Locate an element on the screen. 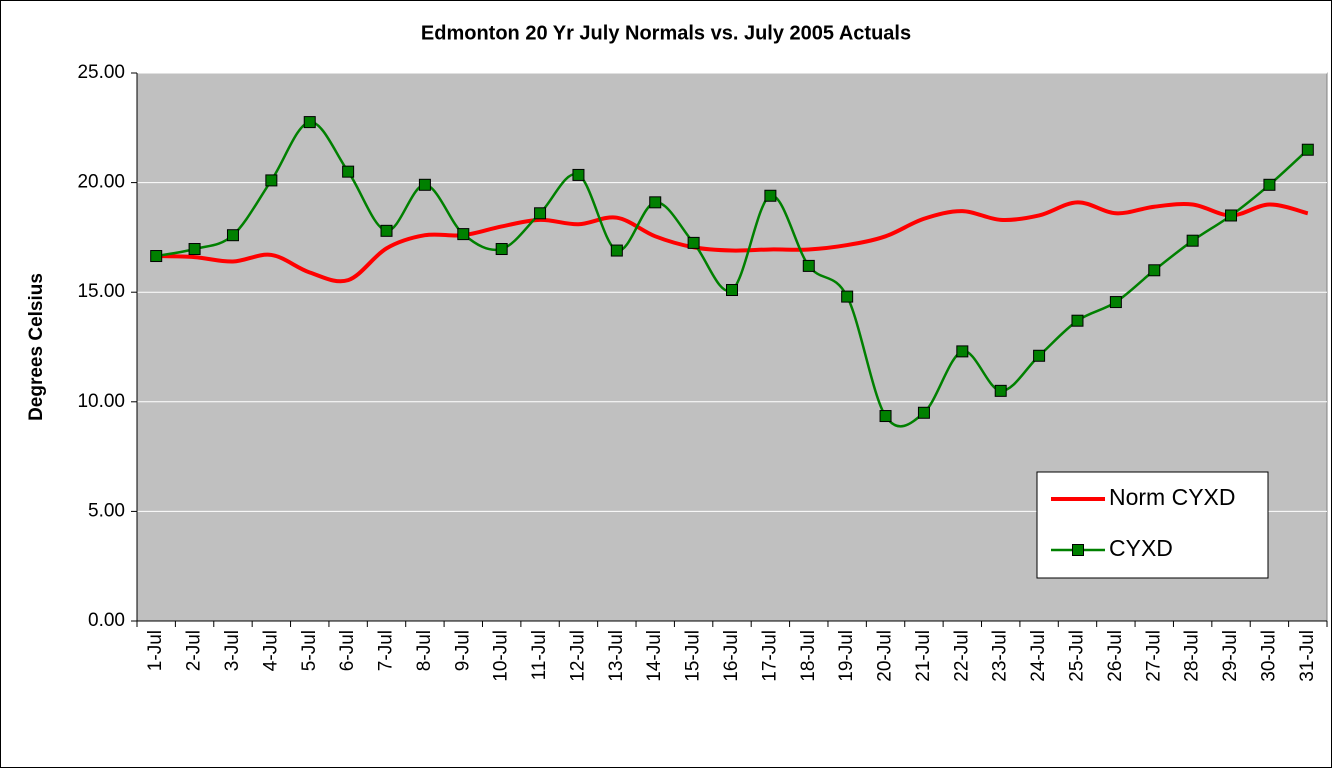 The image size is (1333, 769). x-tick-label: 13-Jul is located at coordinates (616, 656).